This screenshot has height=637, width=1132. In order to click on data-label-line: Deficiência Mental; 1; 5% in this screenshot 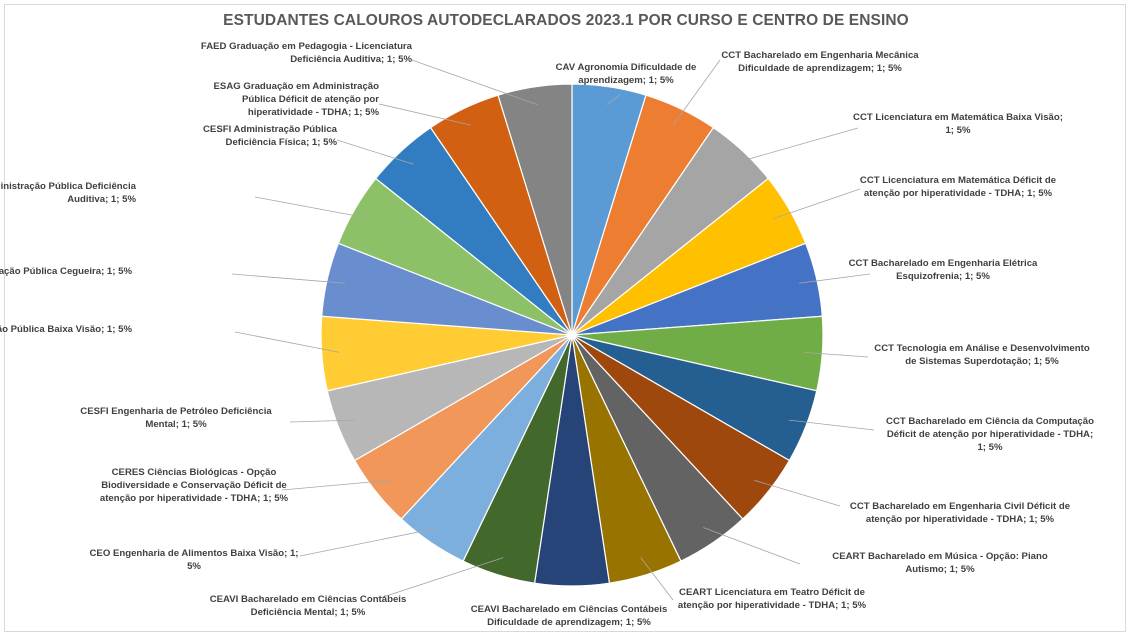, I will do `click(308, 612)`.